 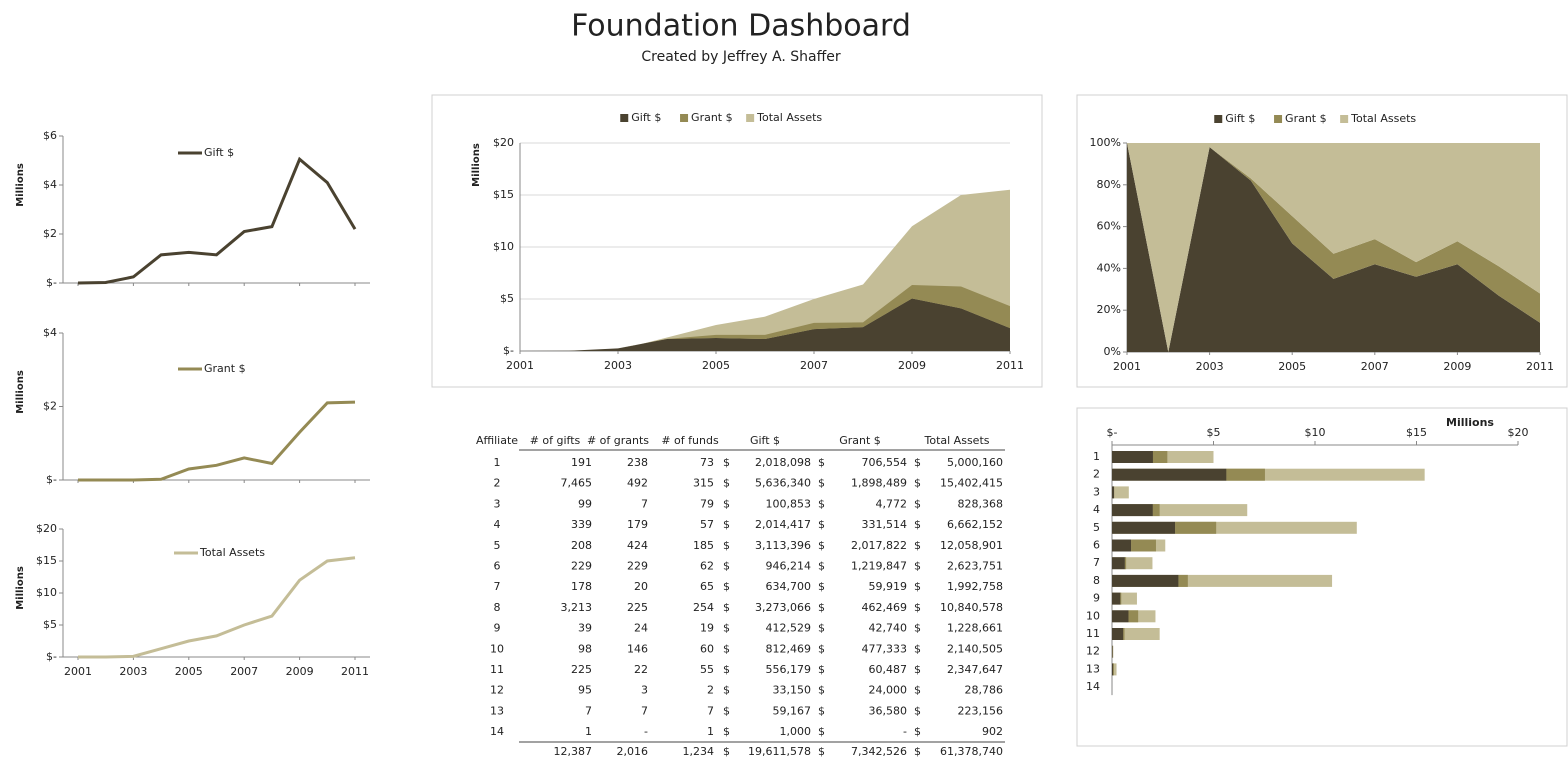 What do you see at coordinates (879, 751) in the screenshot?
I see `table-total: 7,342,526` at bounding box center [879, 751].